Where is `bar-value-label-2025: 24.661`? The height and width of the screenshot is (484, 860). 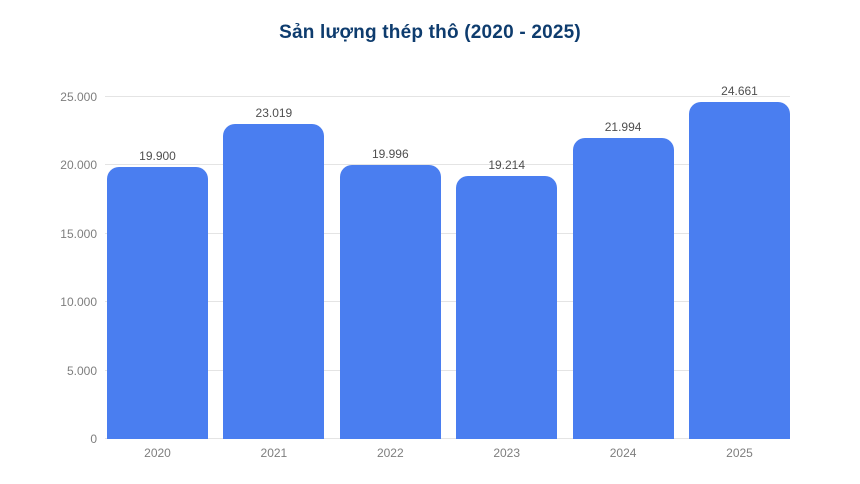
bar-value-label-2025: 24.661 is located at coordinates (739, 90).